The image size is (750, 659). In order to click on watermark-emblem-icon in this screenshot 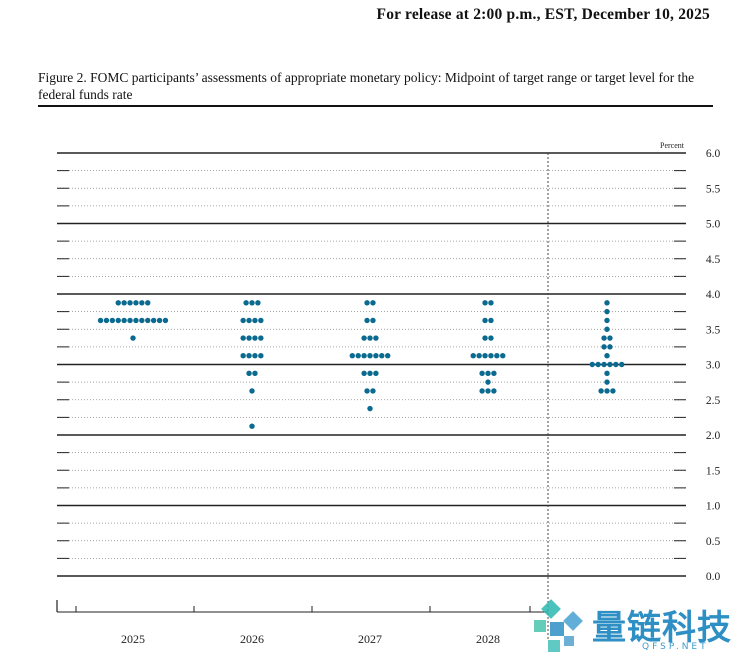, I will do `click(558, 625)`.